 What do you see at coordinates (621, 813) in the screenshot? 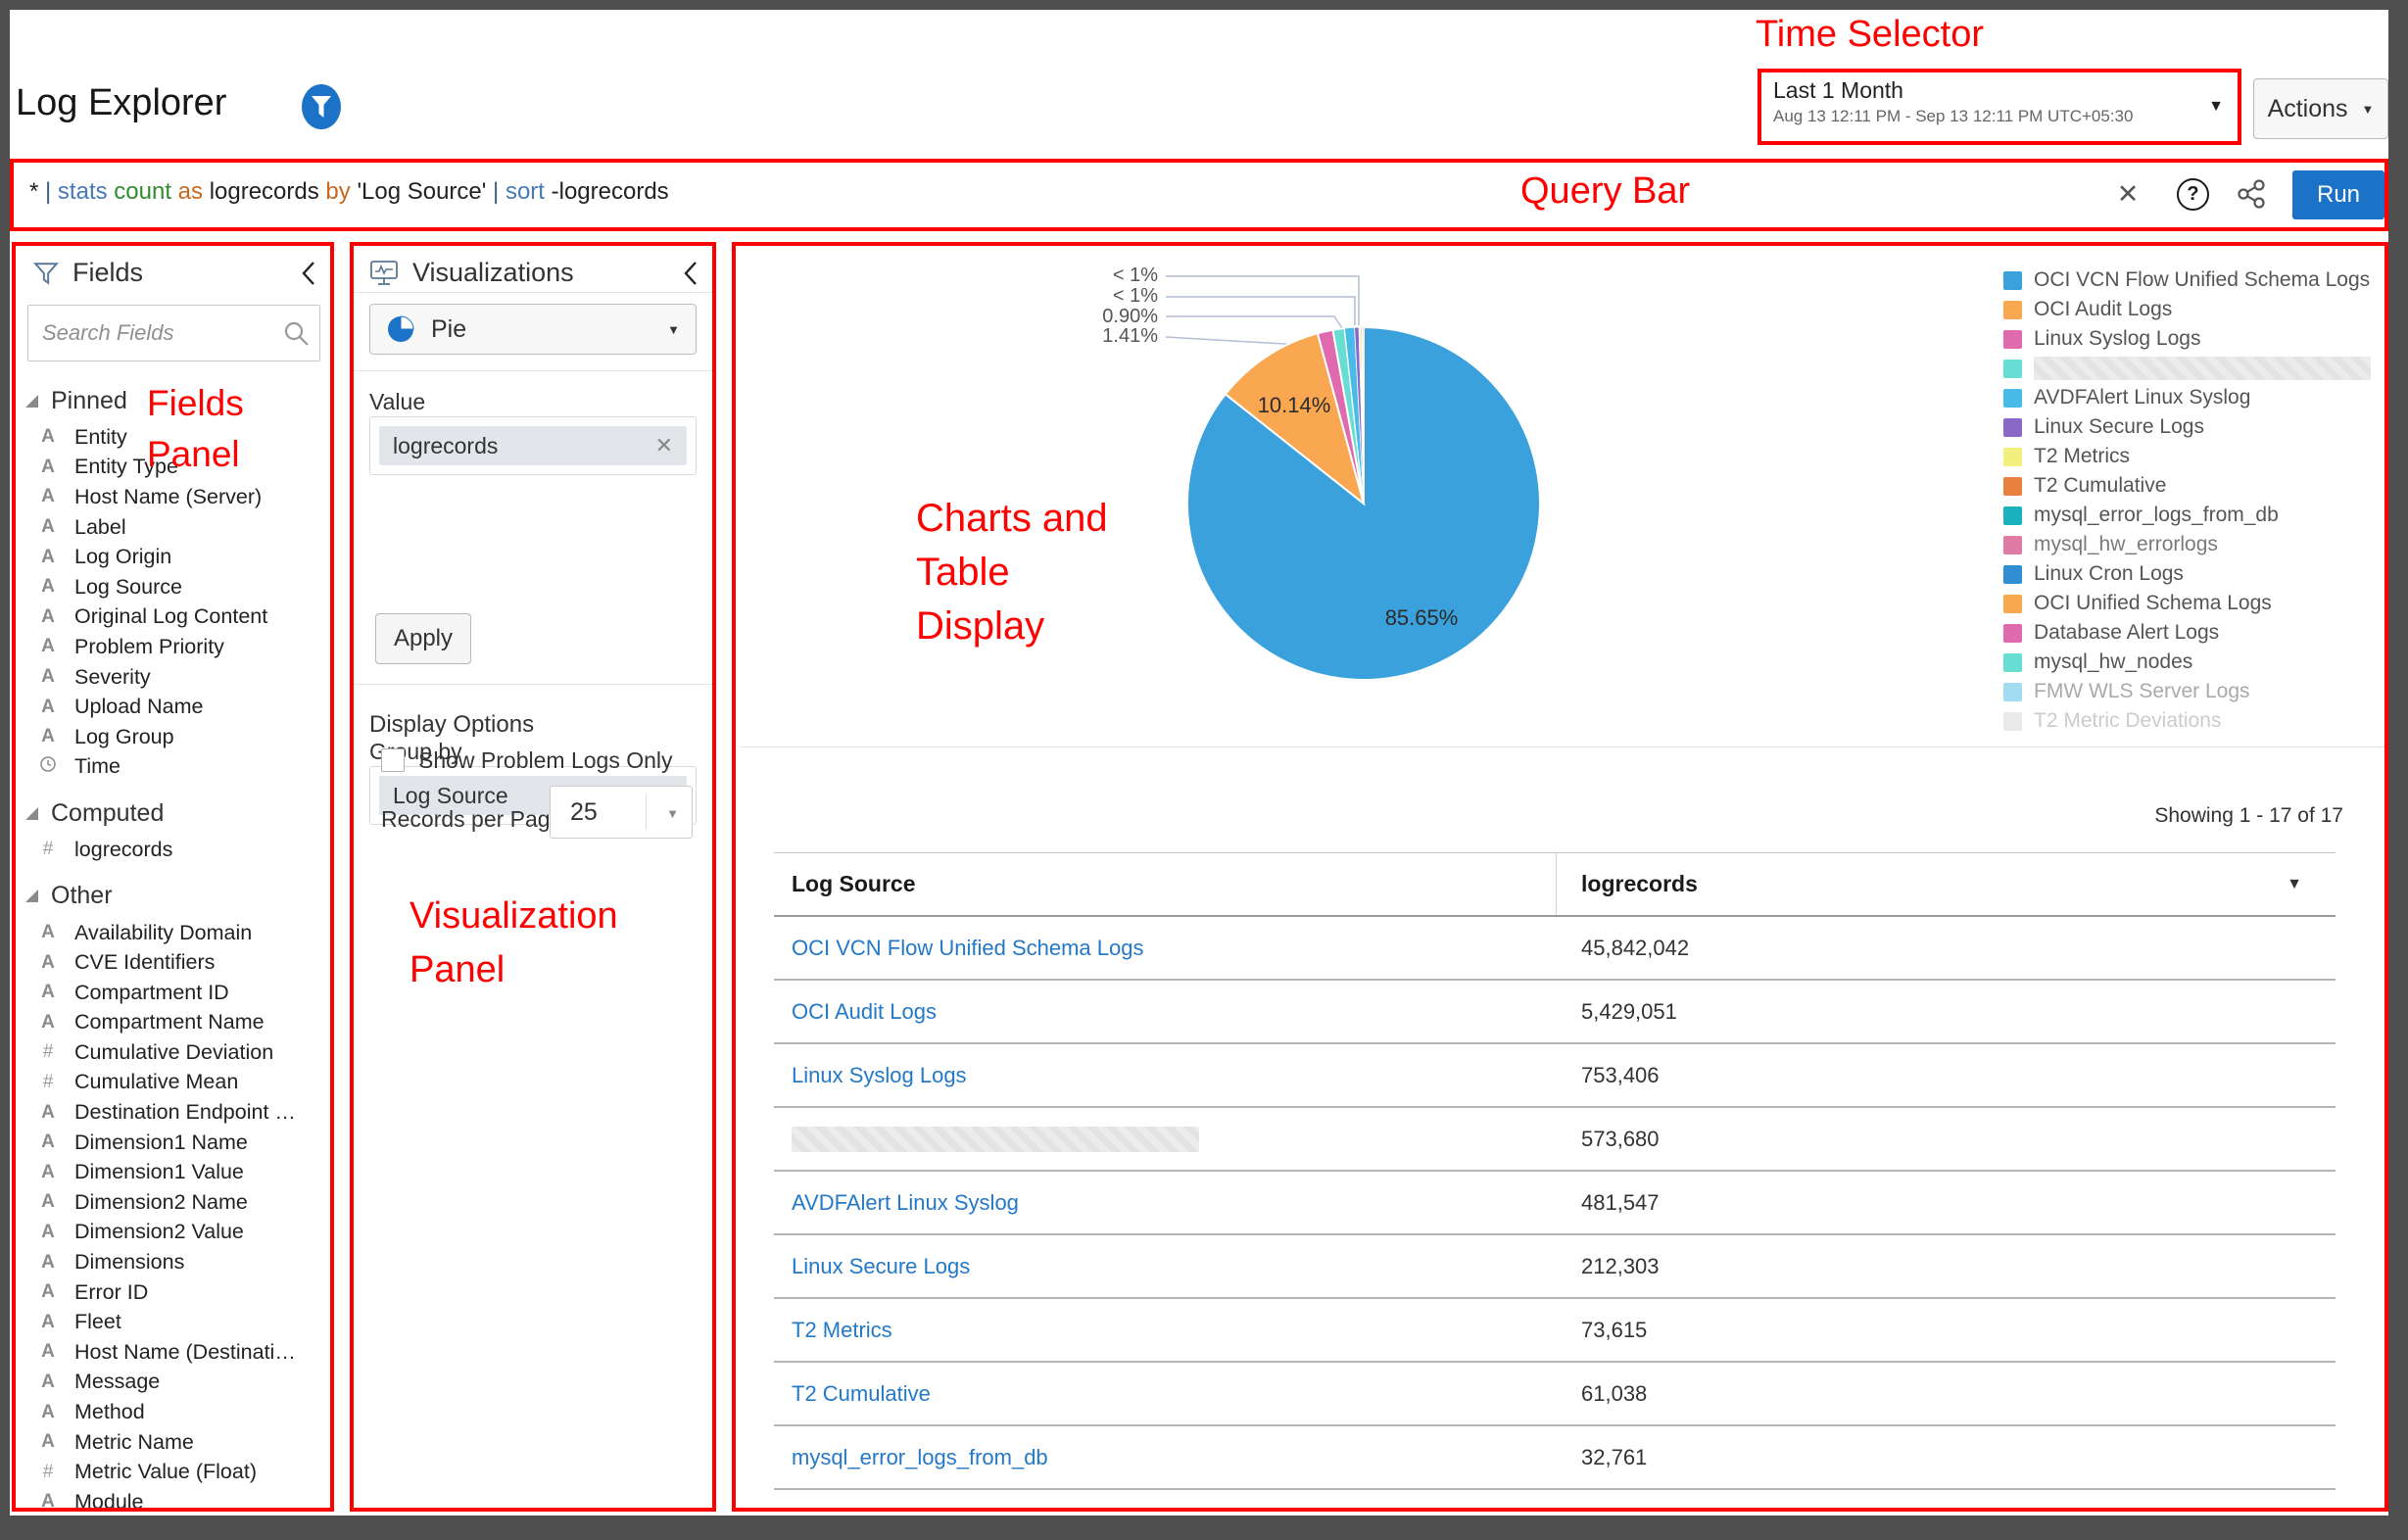
I see `records-per-page-select: 25 ▼` at bounding box center [621, 813].